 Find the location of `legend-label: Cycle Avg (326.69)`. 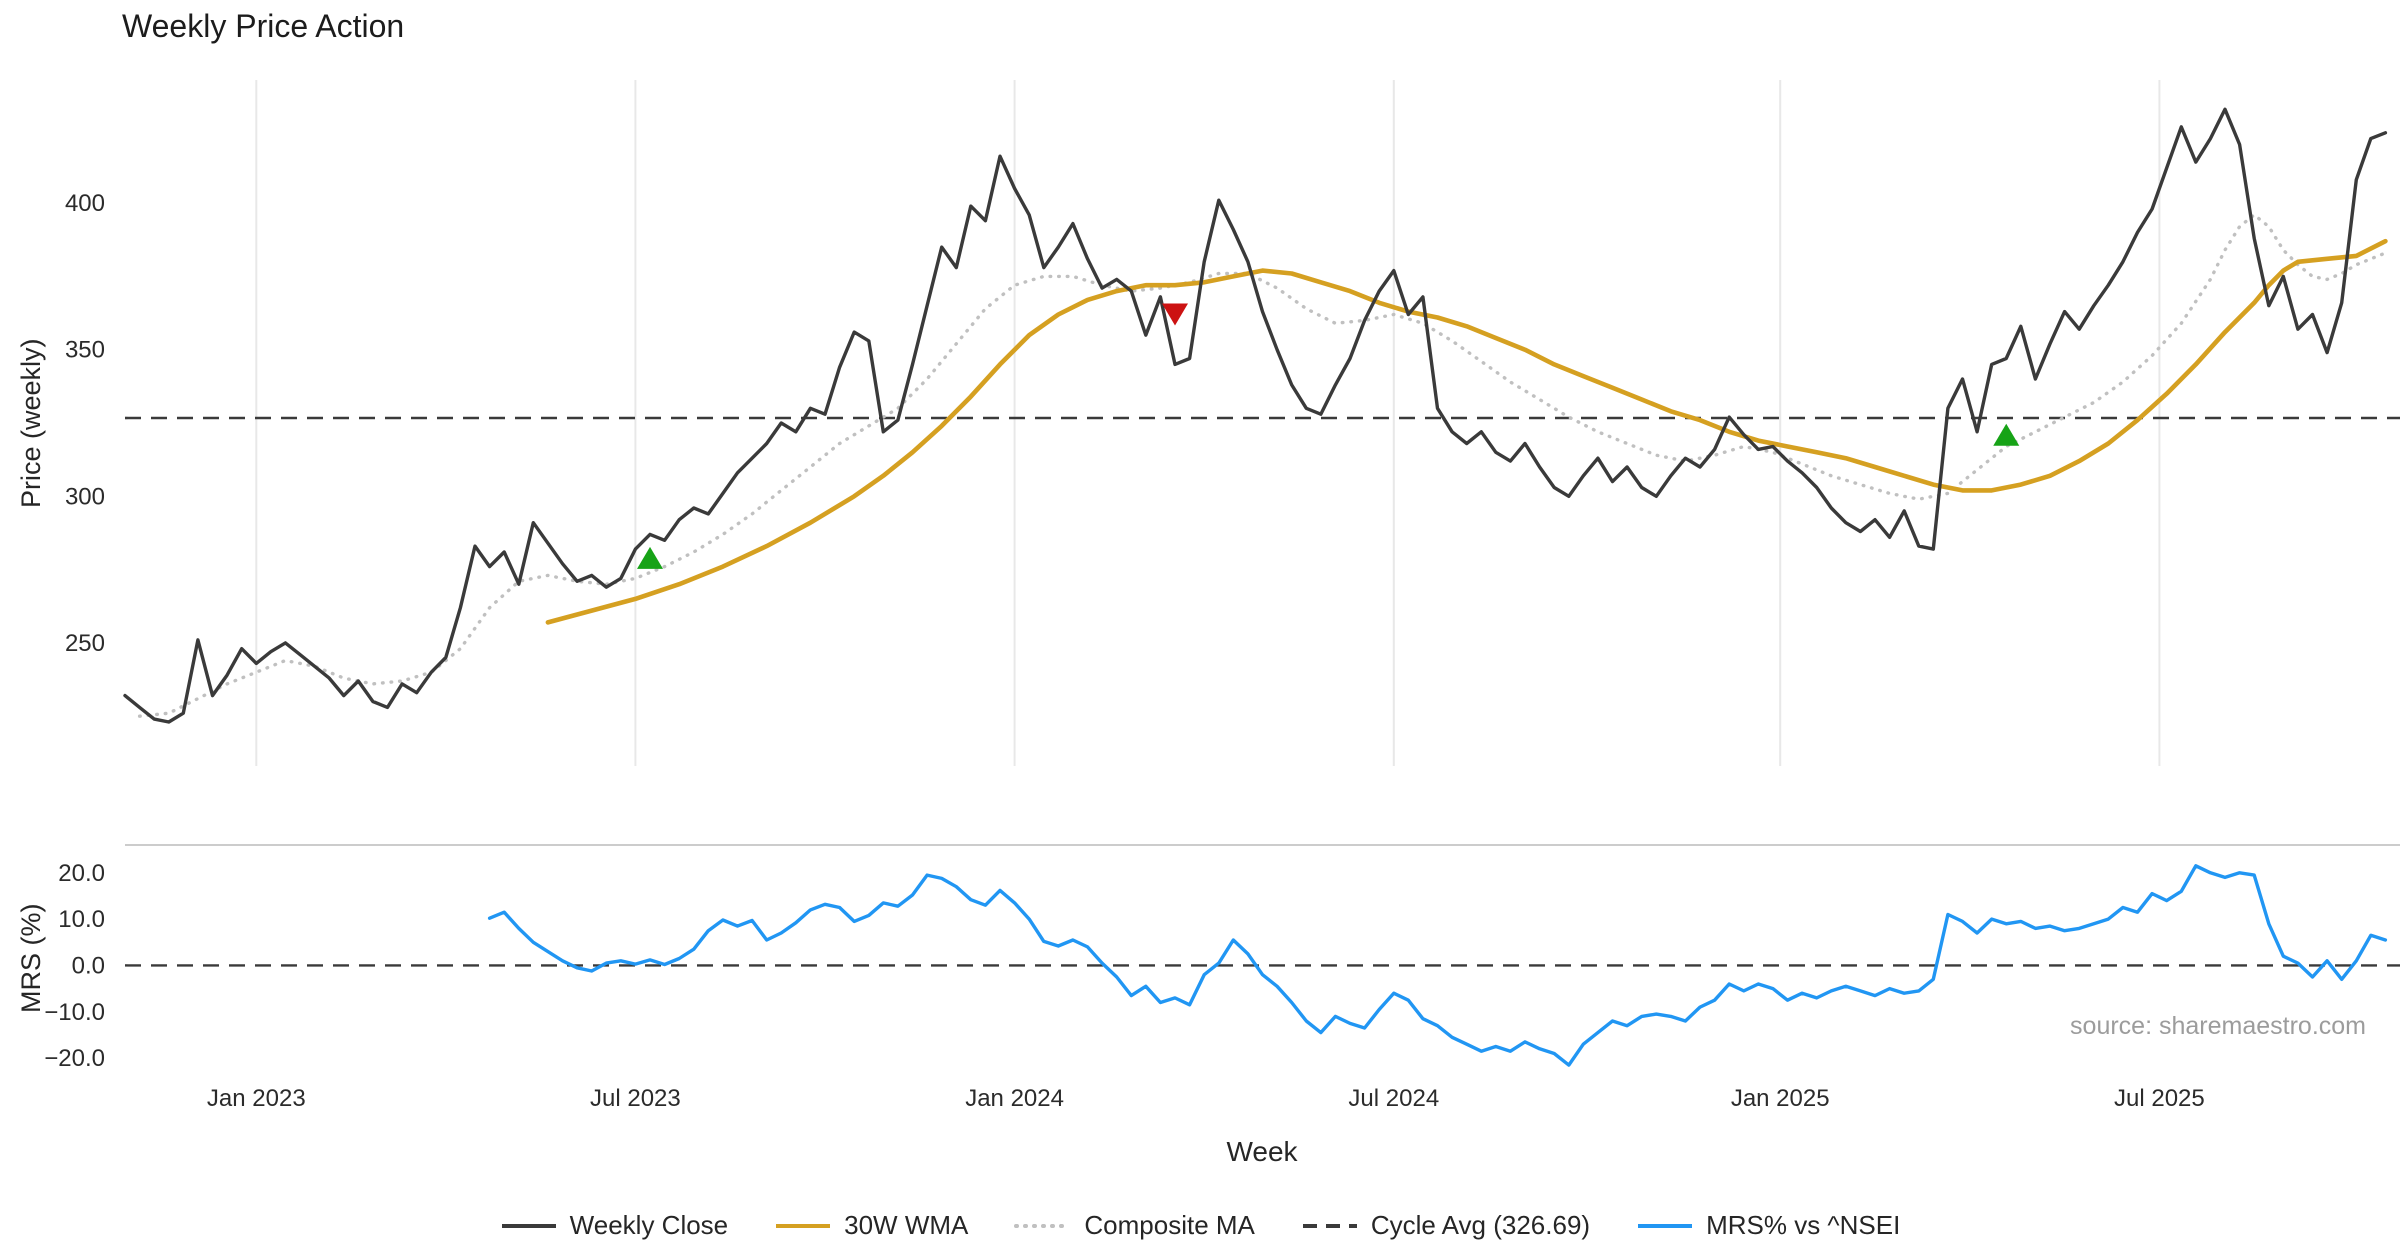

legend-label: Cycle Avg (326.69) is located at coordinates (1480, 1225).